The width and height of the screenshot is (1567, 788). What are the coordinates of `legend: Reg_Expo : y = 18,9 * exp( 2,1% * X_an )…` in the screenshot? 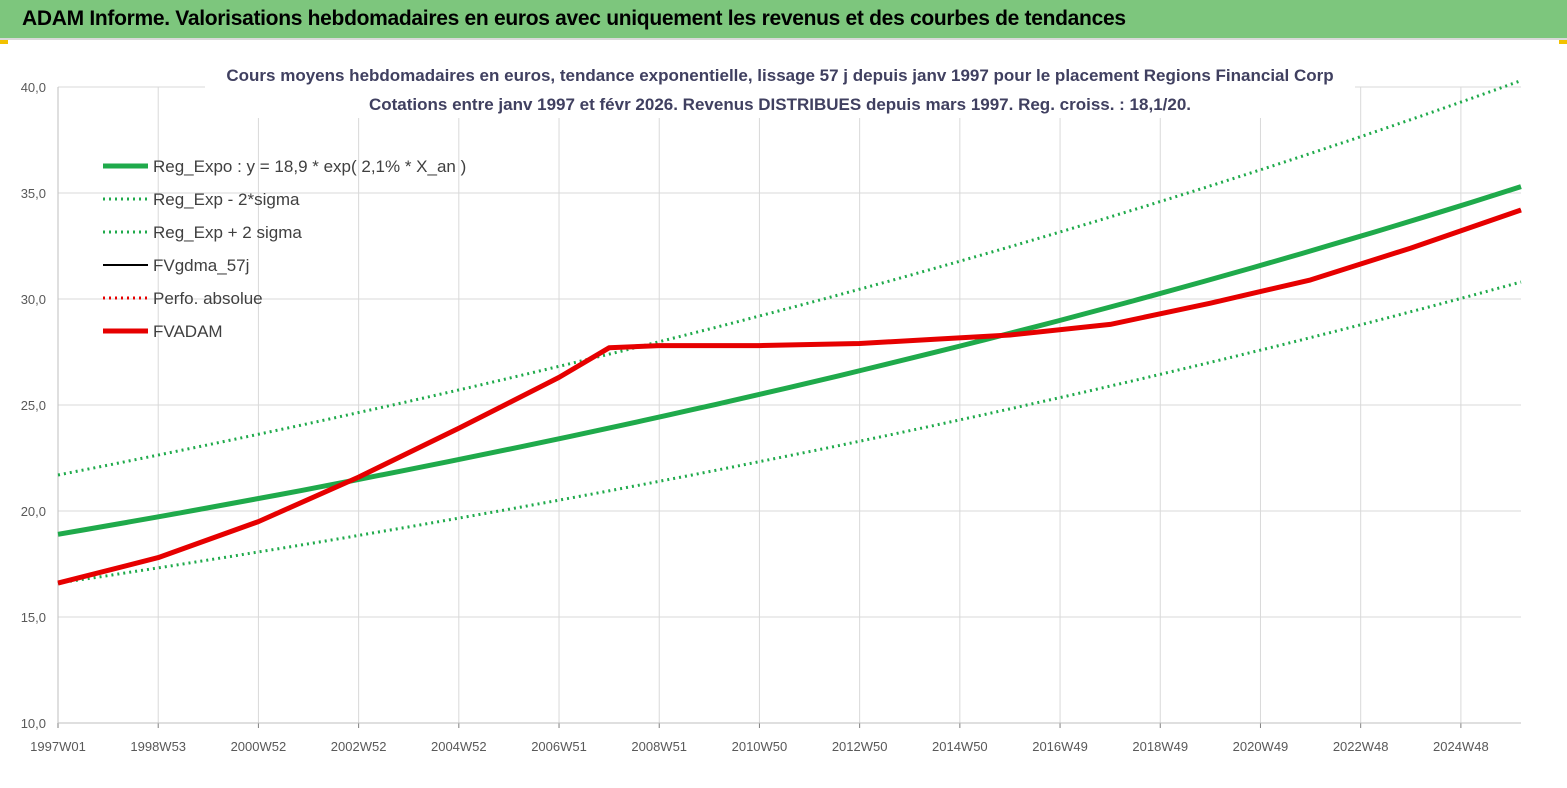 It's located at (284, 249).